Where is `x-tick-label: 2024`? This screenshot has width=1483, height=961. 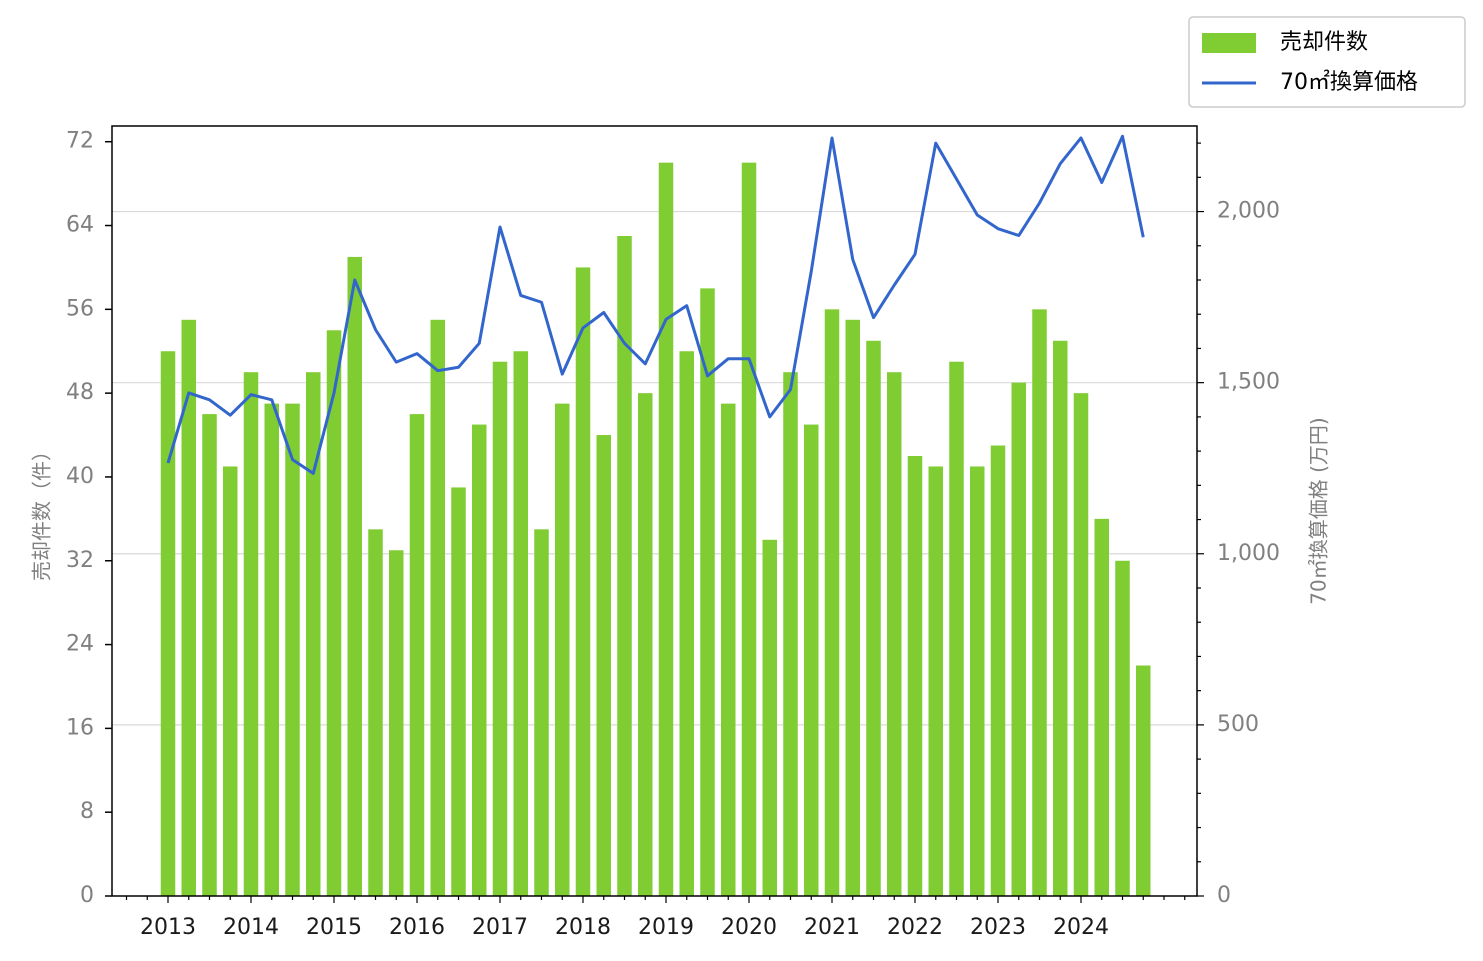
x-tick-label: 2024 is located at coordinates (1081, 927).